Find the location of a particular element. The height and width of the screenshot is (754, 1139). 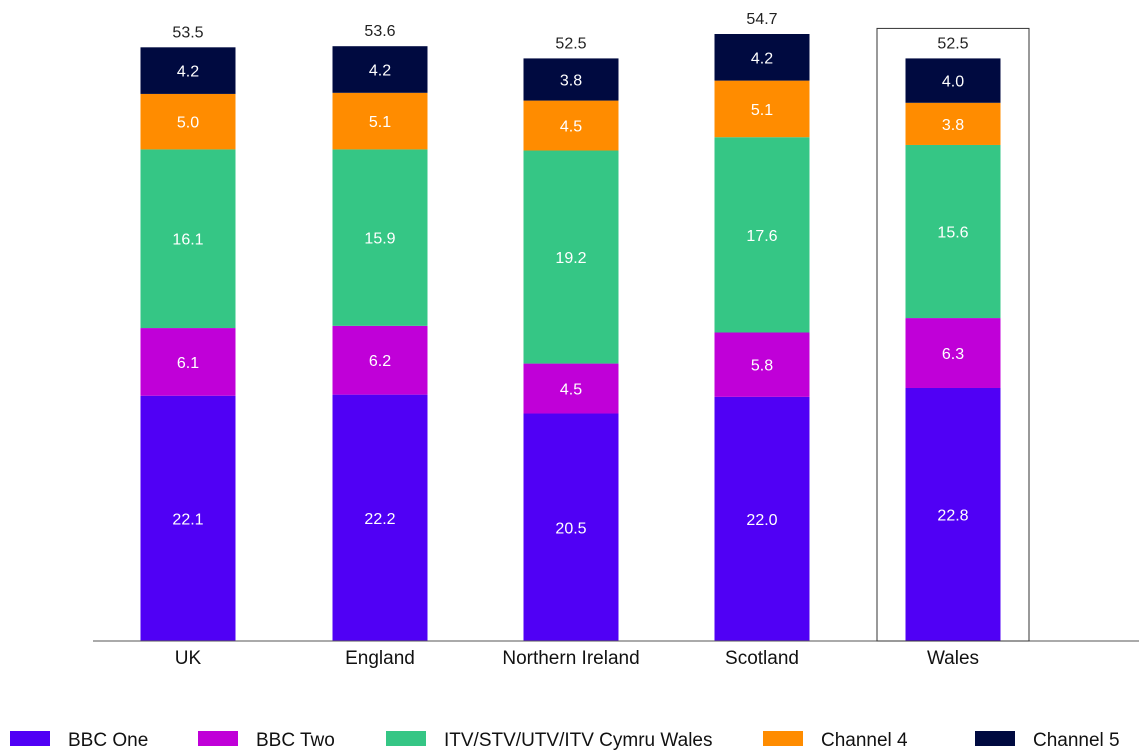

bar-segment-northern-ireland-bbc-two is located at coordinates (571, 388).